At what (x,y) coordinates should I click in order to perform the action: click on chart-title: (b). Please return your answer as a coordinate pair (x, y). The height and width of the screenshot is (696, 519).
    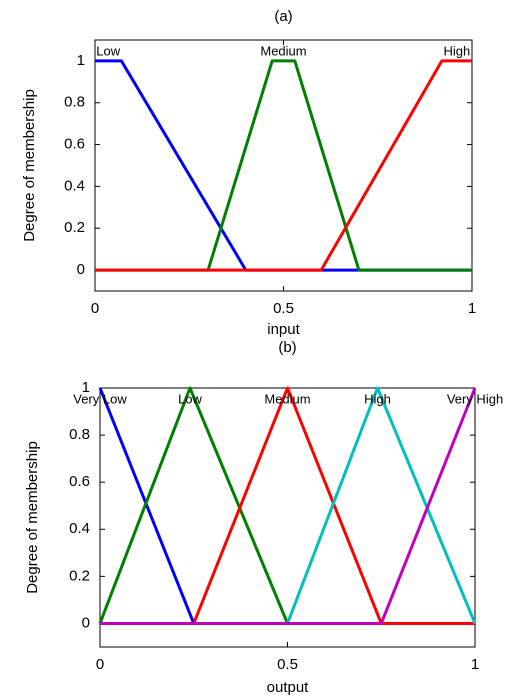
    Looking at the image, I should click on (287, 347).